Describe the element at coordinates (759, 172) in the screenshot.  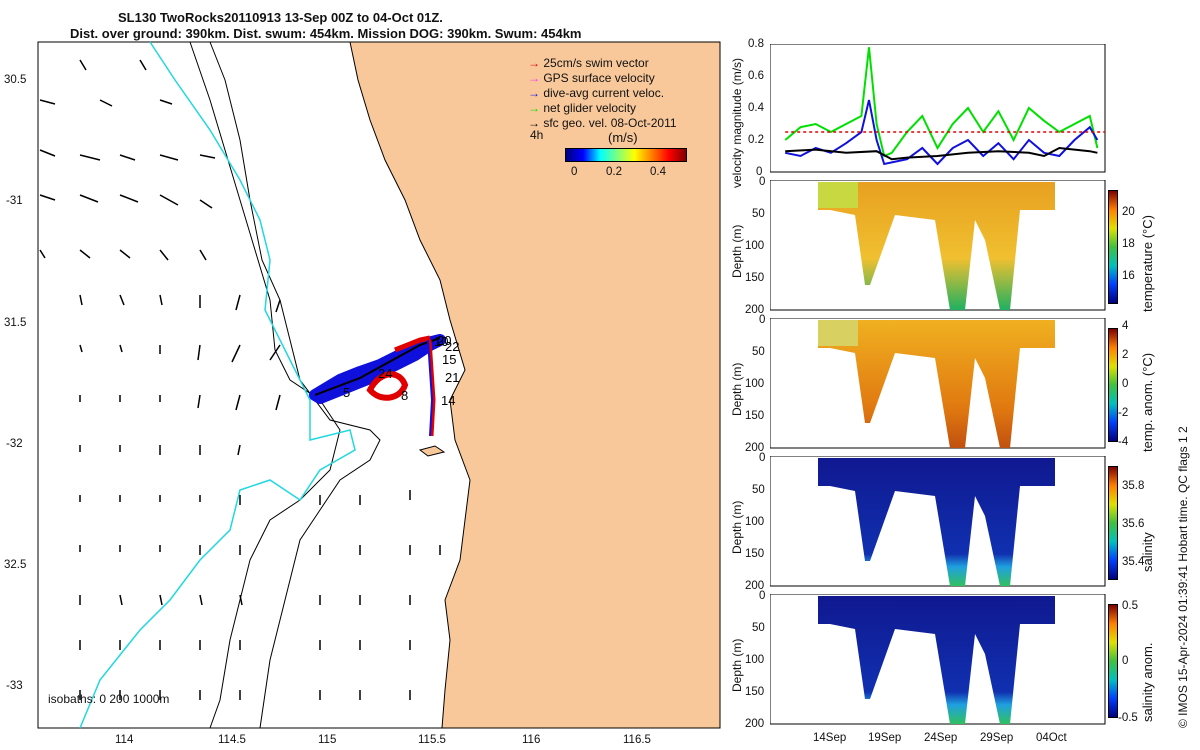
I see `velocity-tick: 0` at that location.